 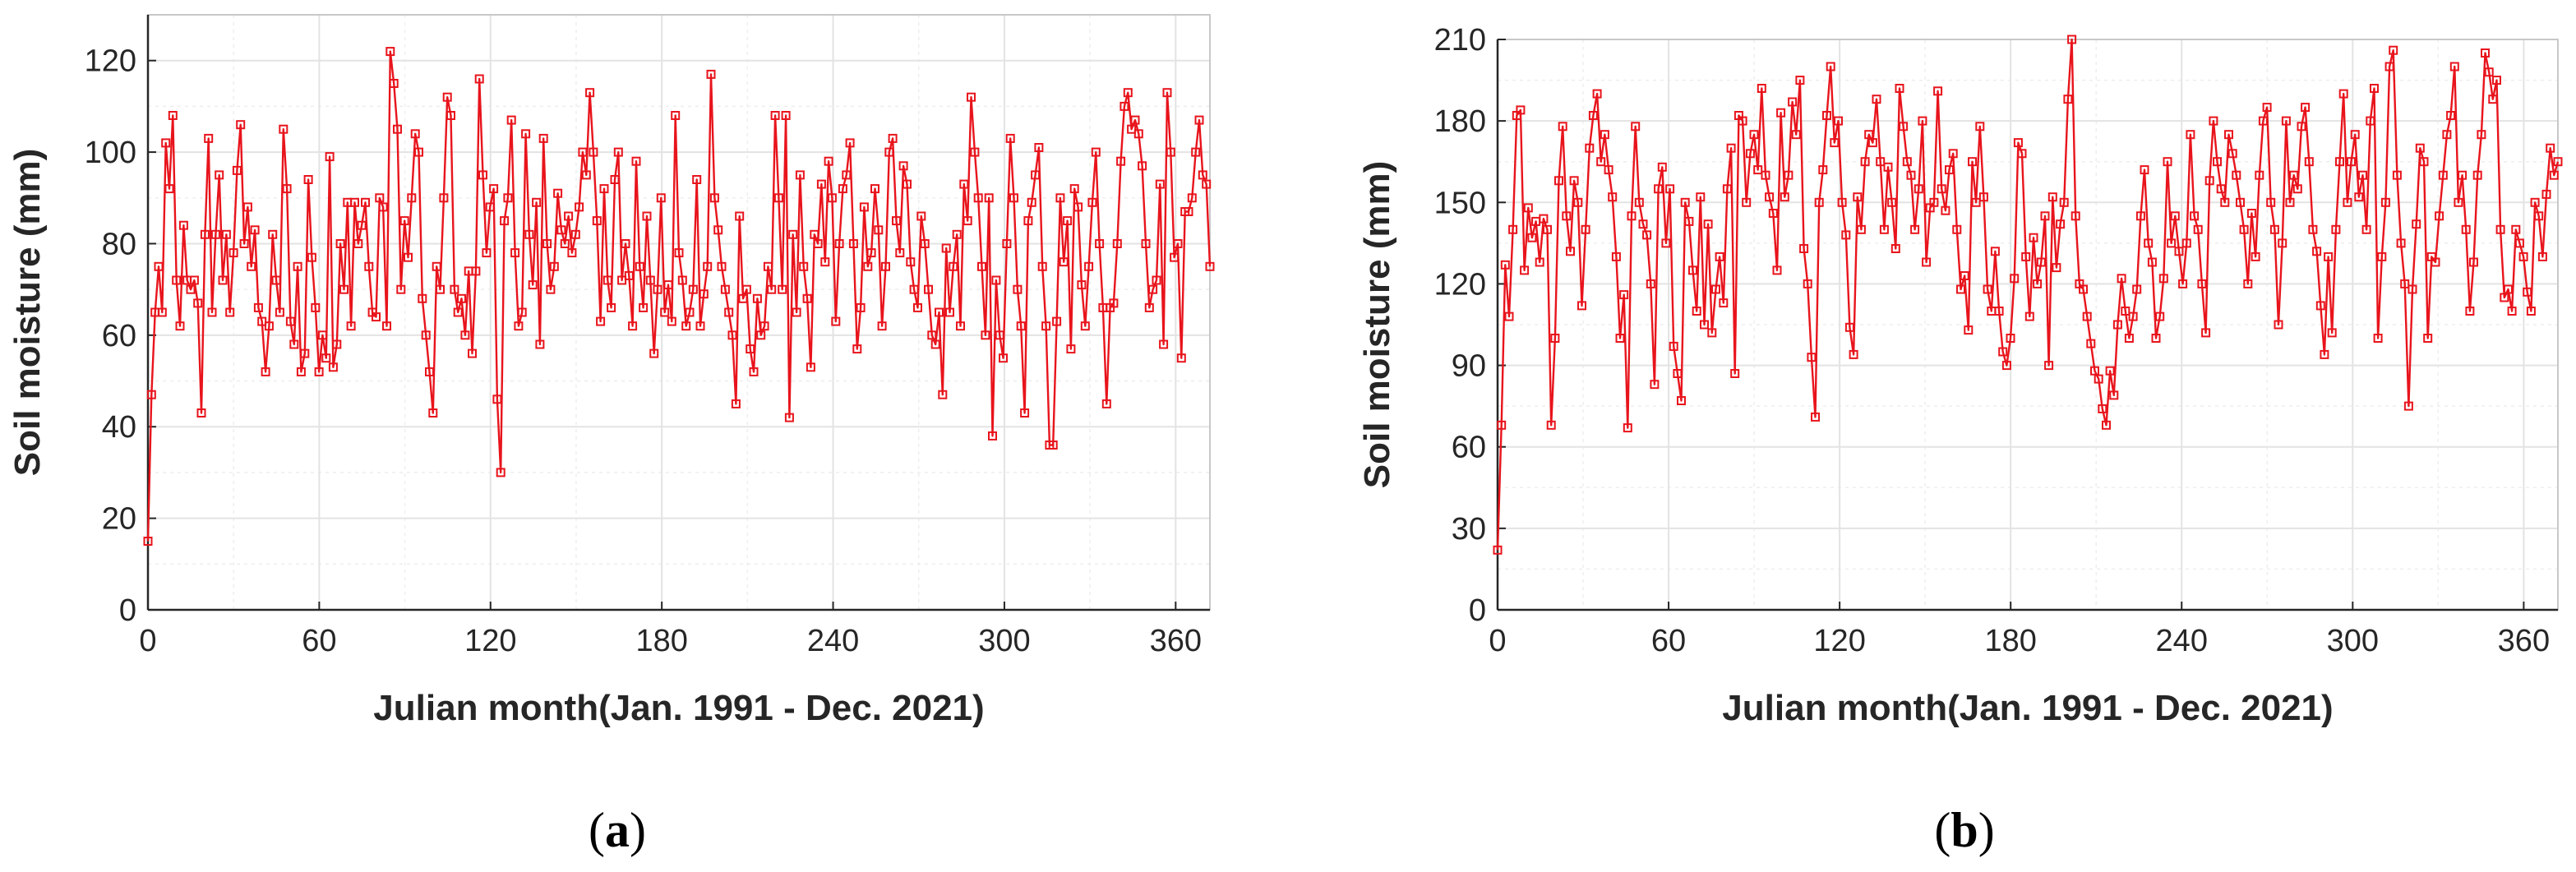 What do you see at coordinates (119, 336) in the screenshot?
I see `y-tick-label: 60` at bounding box center [119, 336].